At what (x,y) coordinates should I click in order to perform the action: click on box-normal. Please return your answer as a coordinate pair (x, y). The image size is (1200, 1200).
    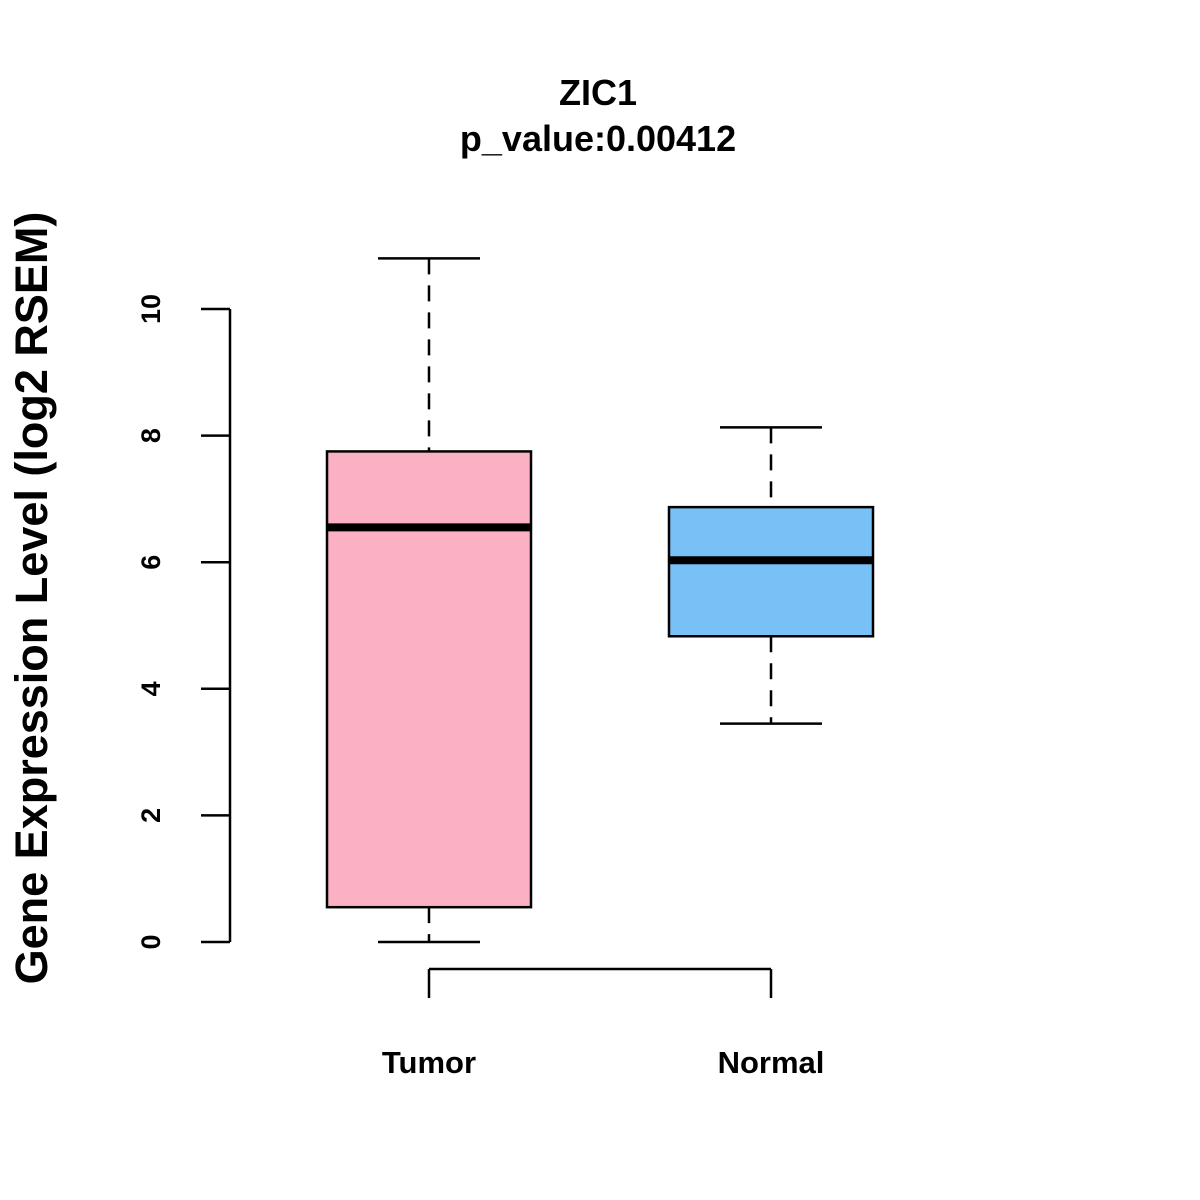
    Looking at the image, I should click on (771, 575).